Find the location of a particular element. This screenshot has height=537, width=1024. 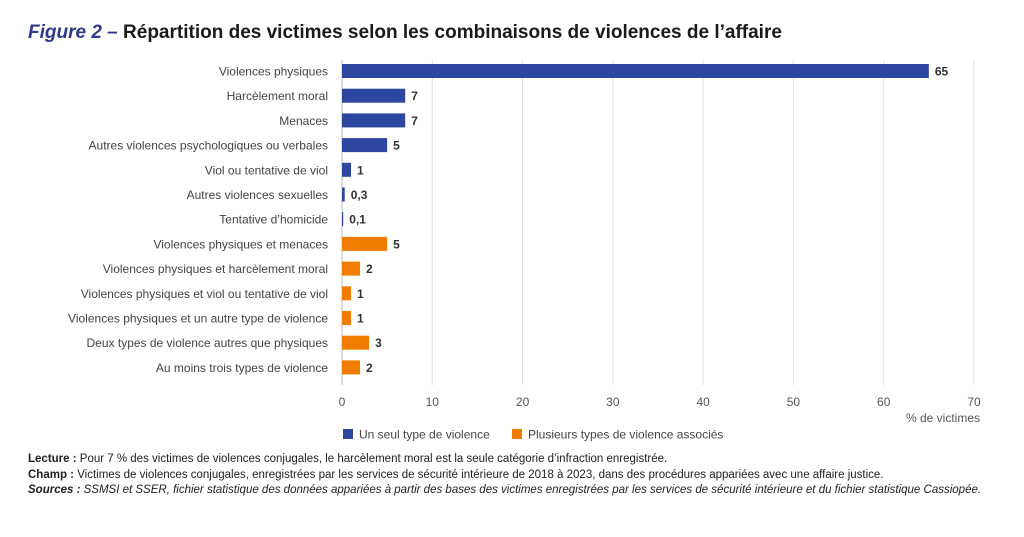

x-axis-label: % de victimes is located at coordinates (943, 418).